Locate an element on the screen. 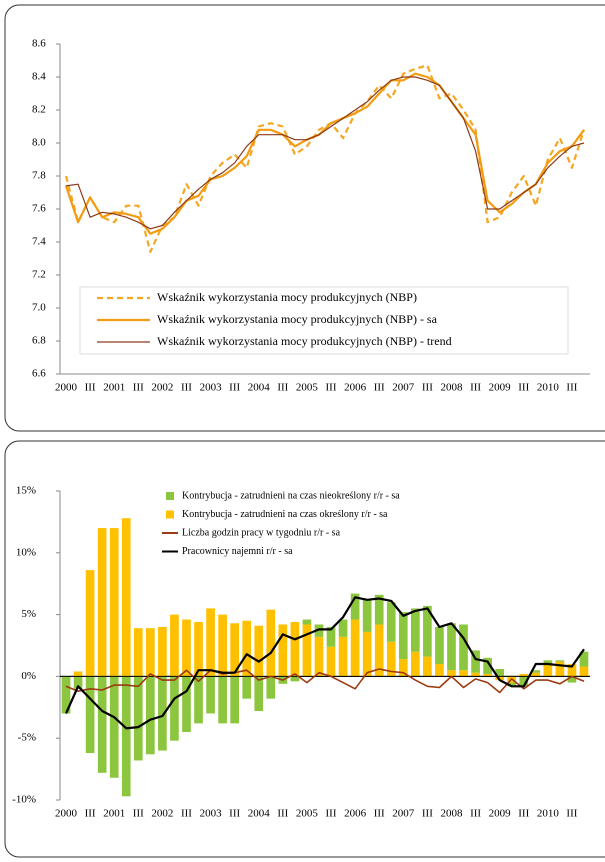 The width and height of the screenshot is (605, 862). line is located at coordinates (325, 681).